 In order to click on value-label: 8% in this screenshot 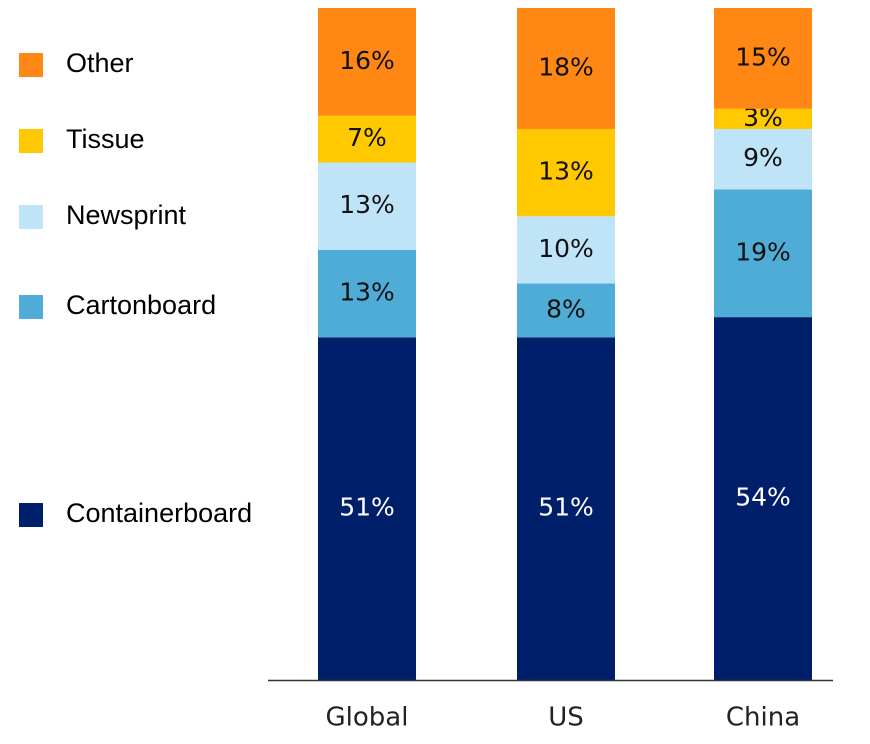, I will do `click(566, 308)`.